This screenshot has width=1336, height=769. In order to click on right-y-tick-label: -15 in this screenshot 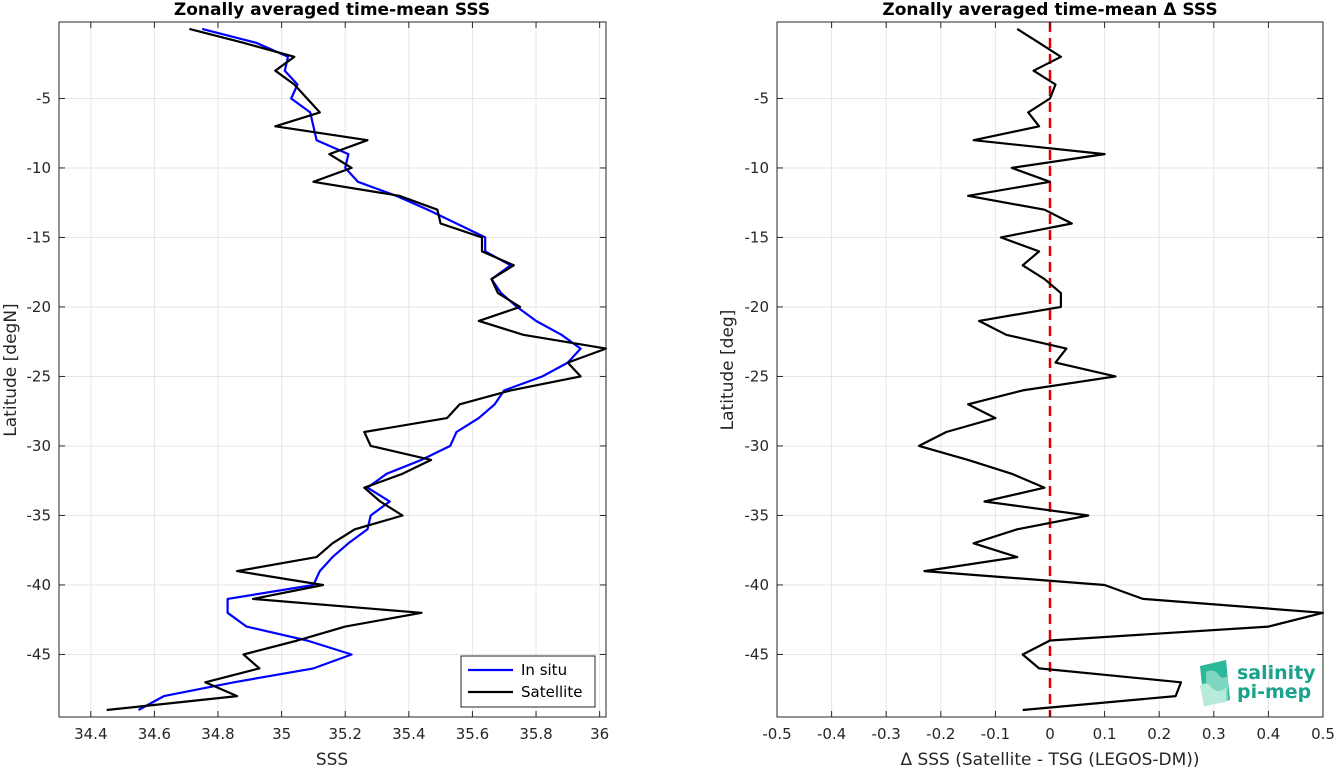, I will do `click(757, 237)`.